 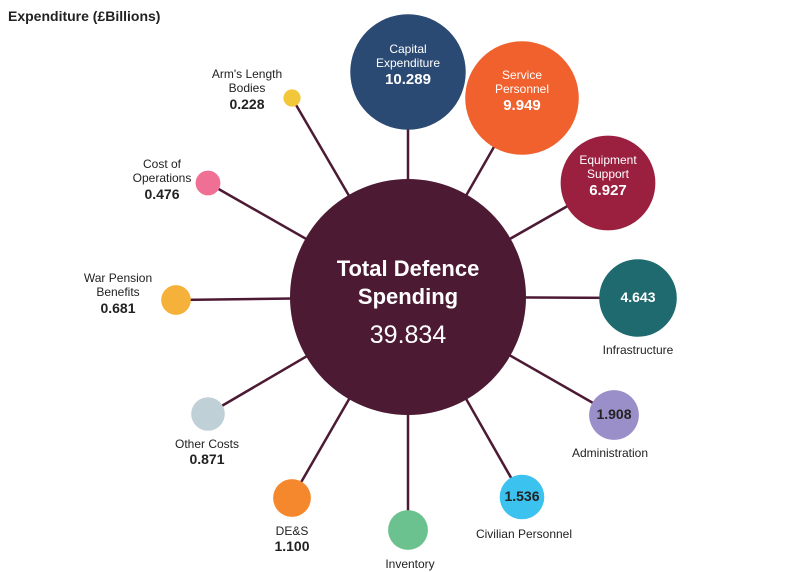 I want to click on value-label: 1.100, so click(x=292, y=546).